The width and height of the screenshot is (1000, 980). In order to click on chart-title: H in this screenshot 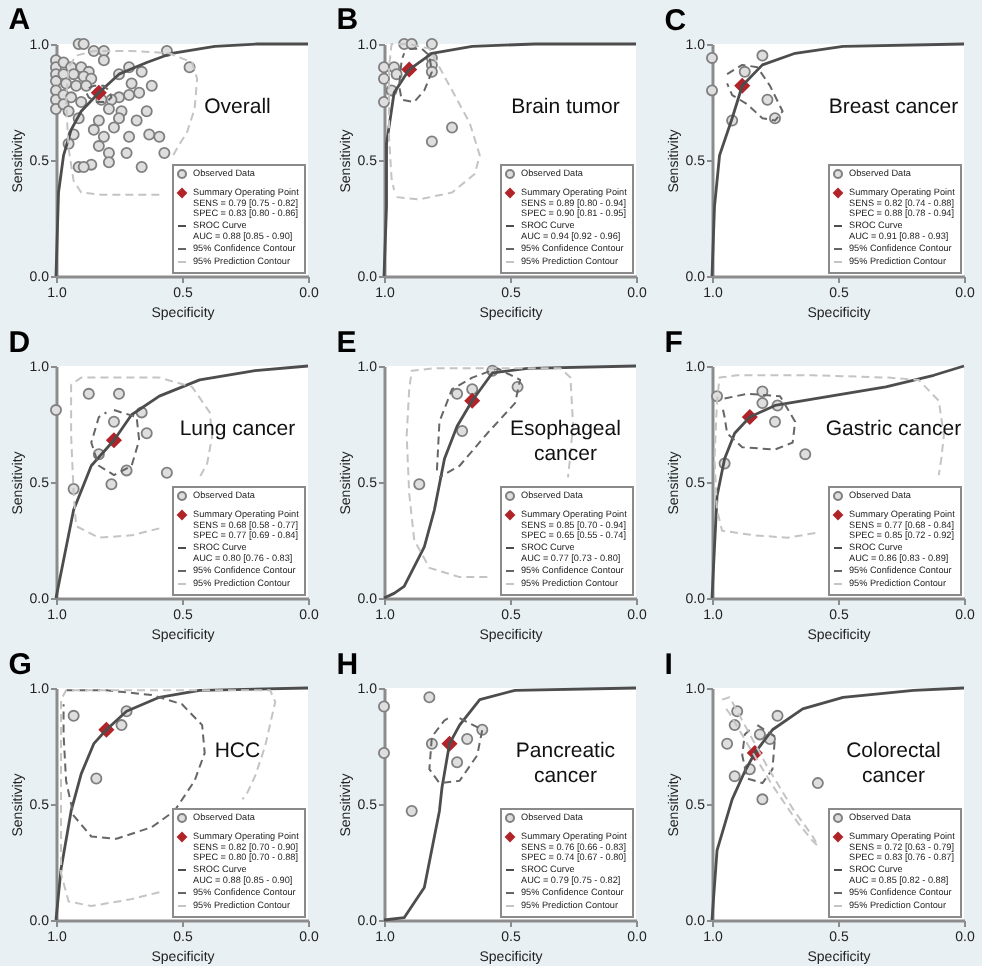, I will do `click(347, 665)`.